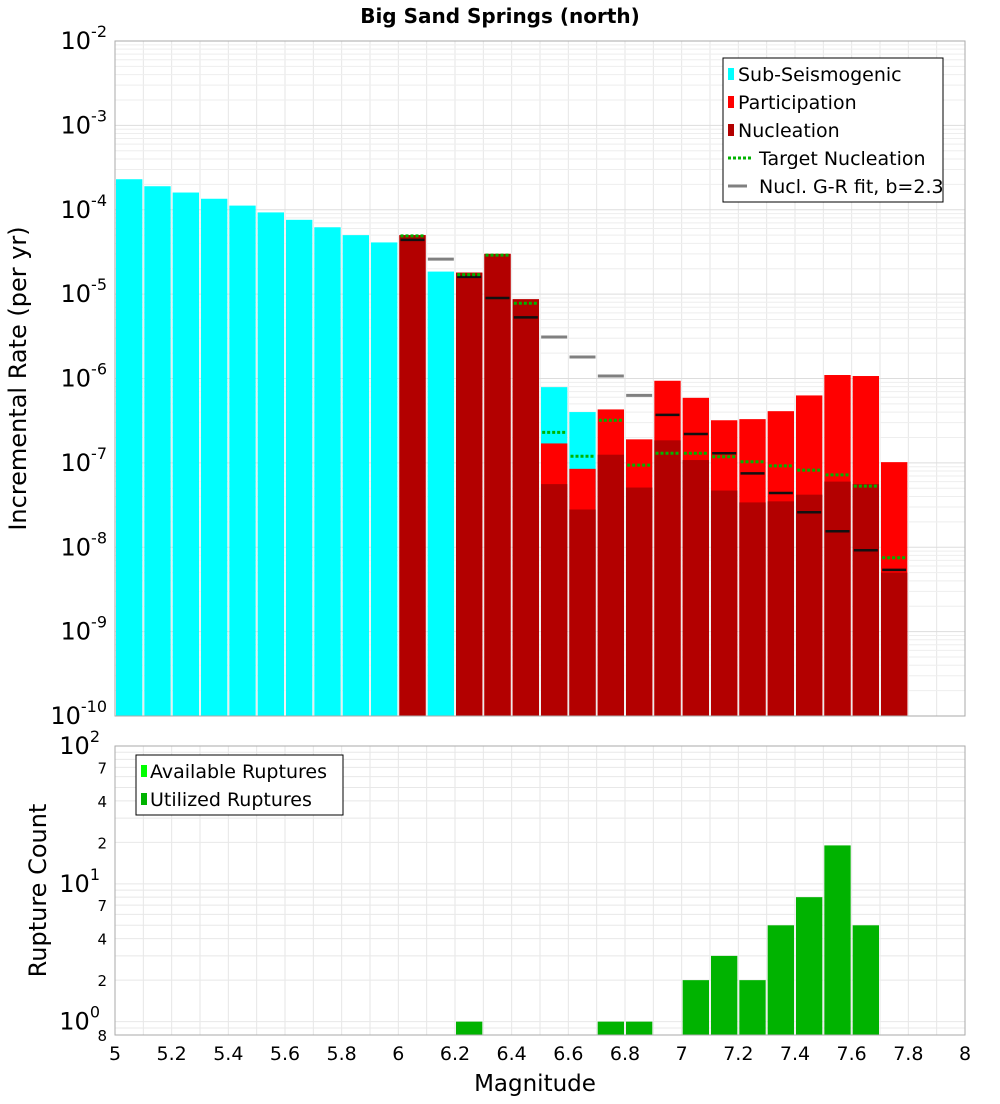  Describe the element at coordinates (79, 743) in the screenshot. I see `y-tick-label: 10²` at that location.